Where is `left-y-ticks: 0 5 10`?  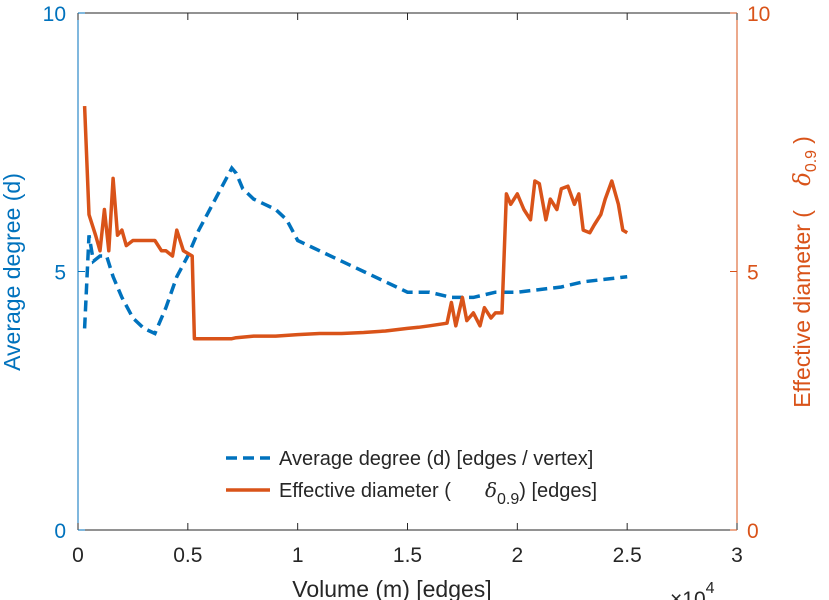
left-y-ticks: 0 5 10 is located at coordinates (64, 273).